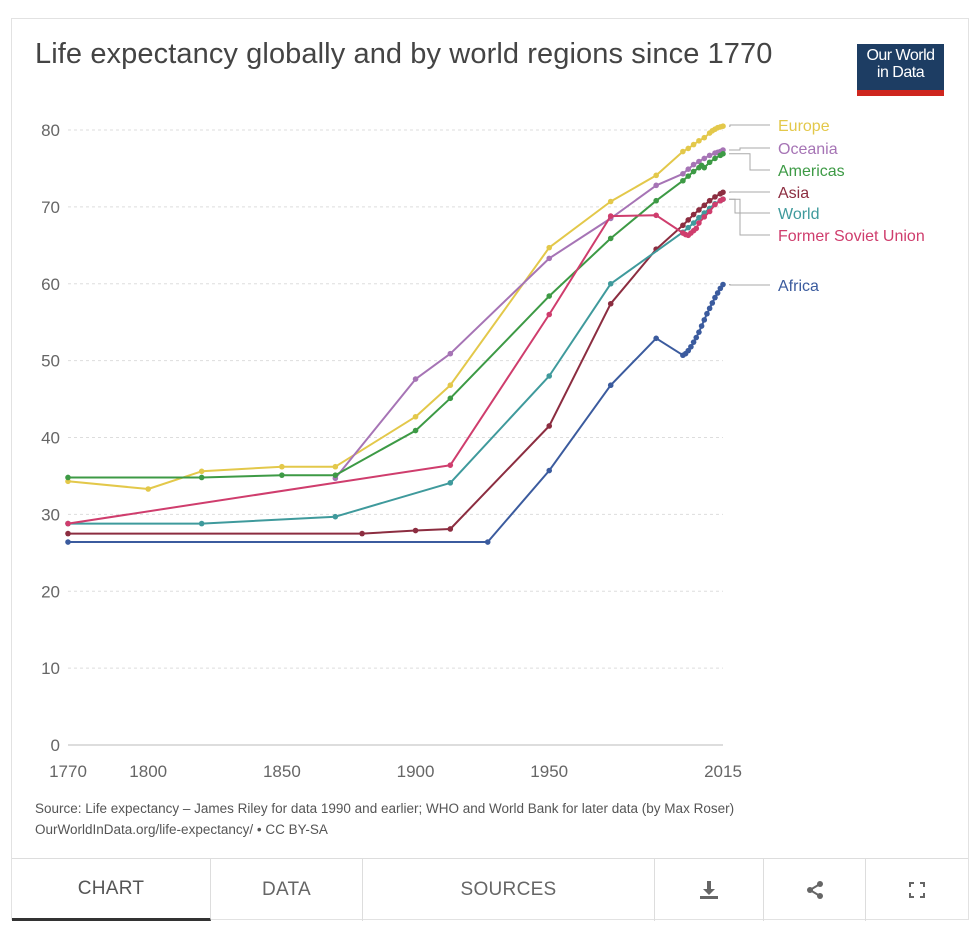 This screenshot has height=927, width=980. What do you see at coordinates (282, 771) in the screenshot?
I see `x-tick-label: 1850` at bounding box center [282, 771].